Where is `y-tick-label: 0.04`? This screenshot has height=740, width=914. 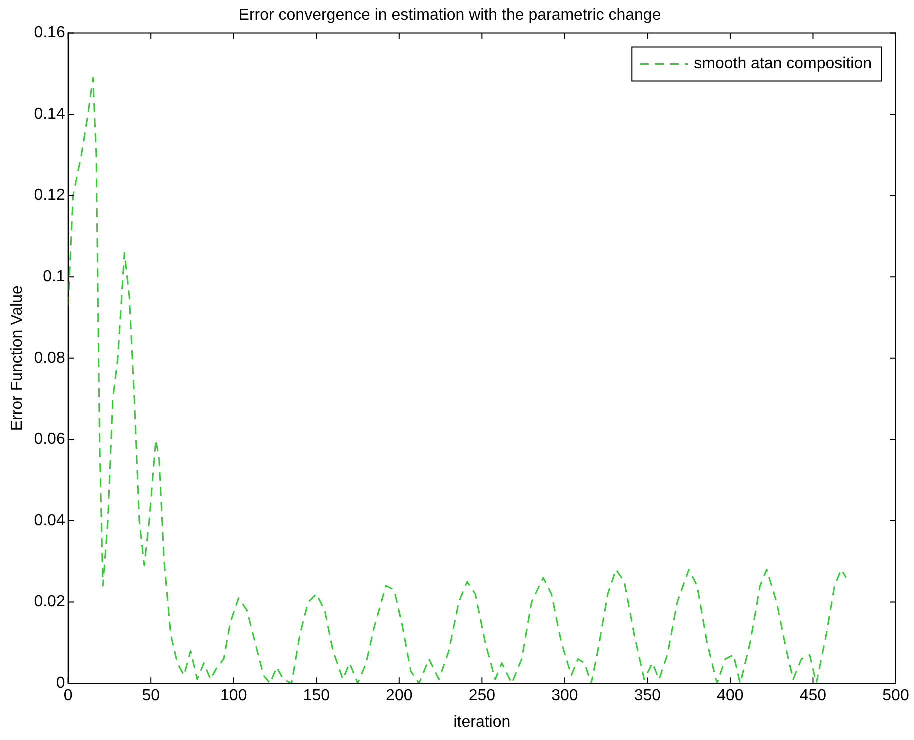 y-tick-label: 0.04 is located at coordinates (50, 521).